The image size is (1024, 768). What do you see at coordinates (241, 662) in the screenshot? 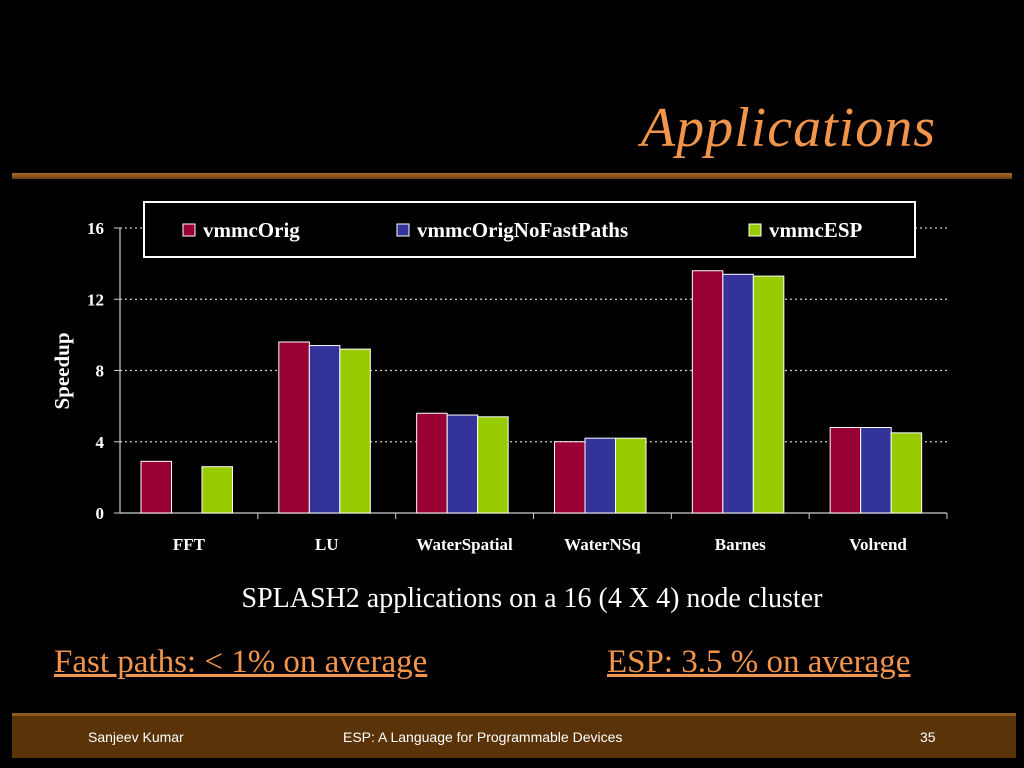
I see `fast-paths-note-link: Fast paths: < 1% on average` at bounding box center [241, 662].